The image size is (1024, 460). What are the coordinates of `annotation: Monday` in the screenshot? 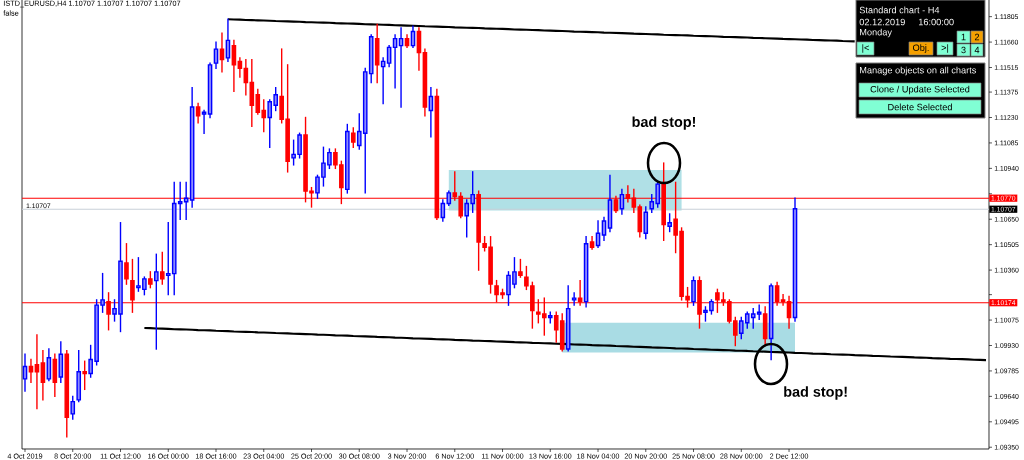 It's located at (876, 33).